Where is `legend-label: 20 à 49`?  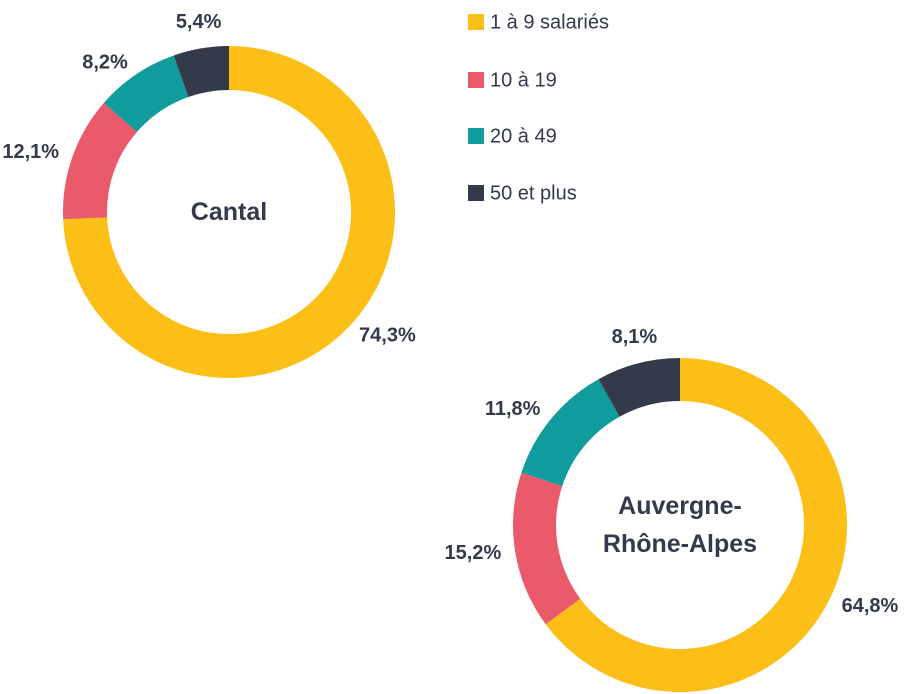
legend-label: 20 à 49 is located at coordinates (523, 136).